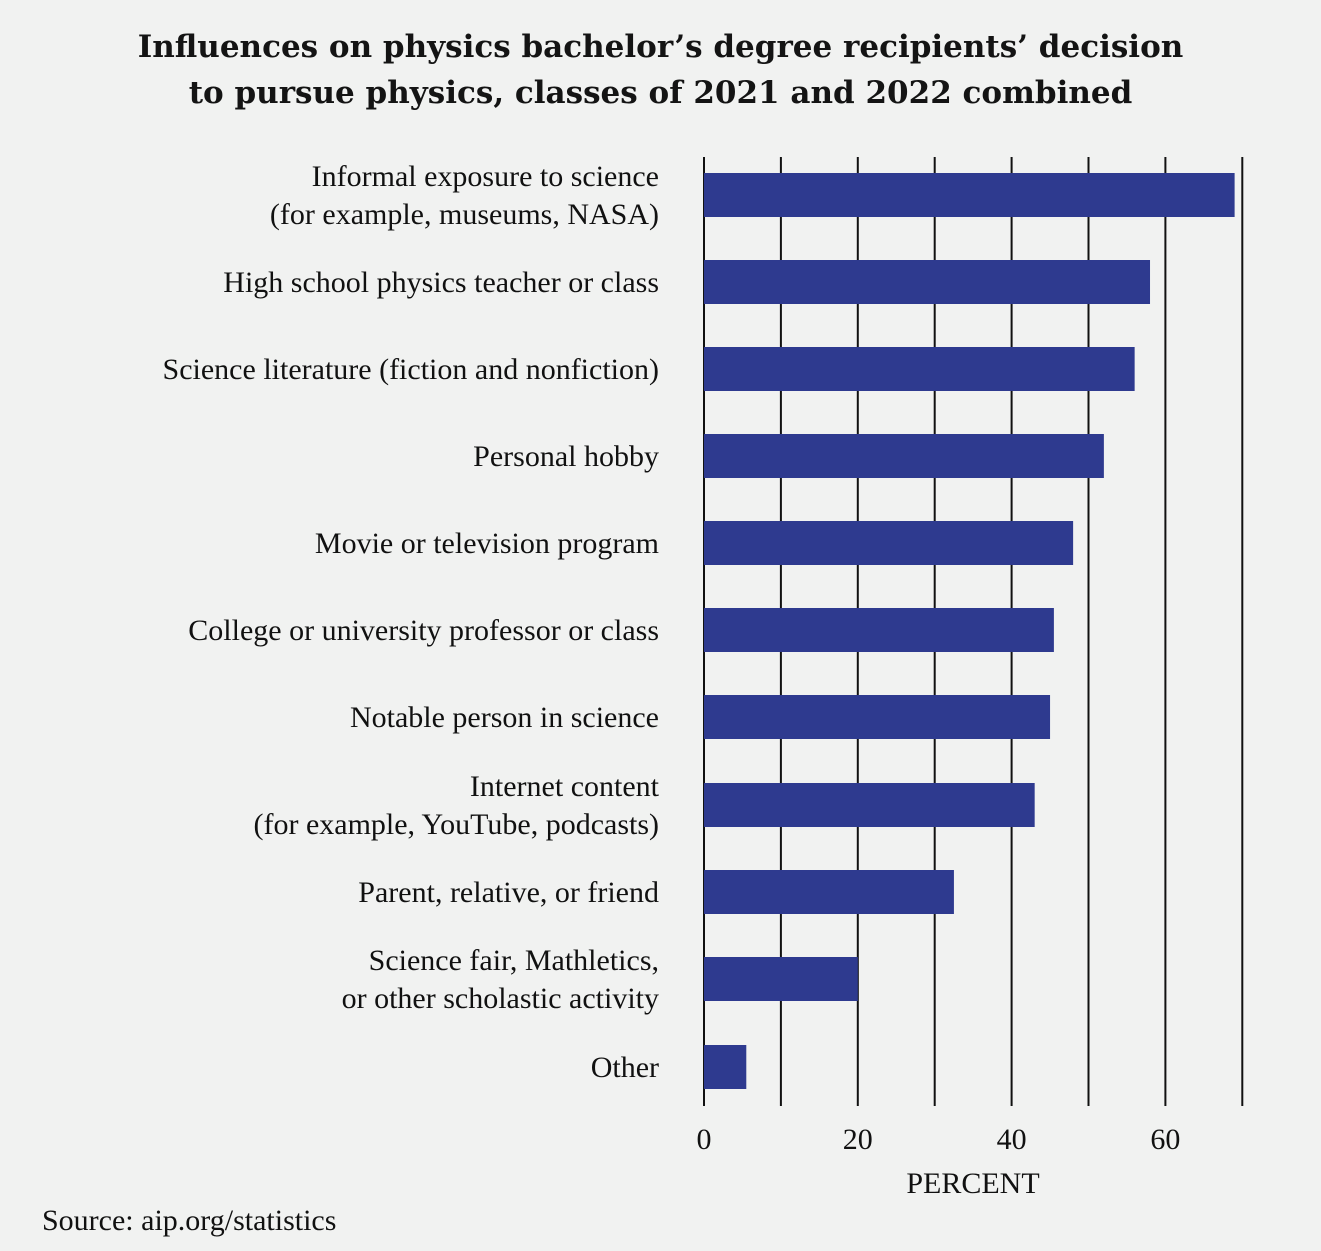 This screenshot has height=1251, width=1321. I want to click on category-label: Informal exposure to science, so click(485, 176).